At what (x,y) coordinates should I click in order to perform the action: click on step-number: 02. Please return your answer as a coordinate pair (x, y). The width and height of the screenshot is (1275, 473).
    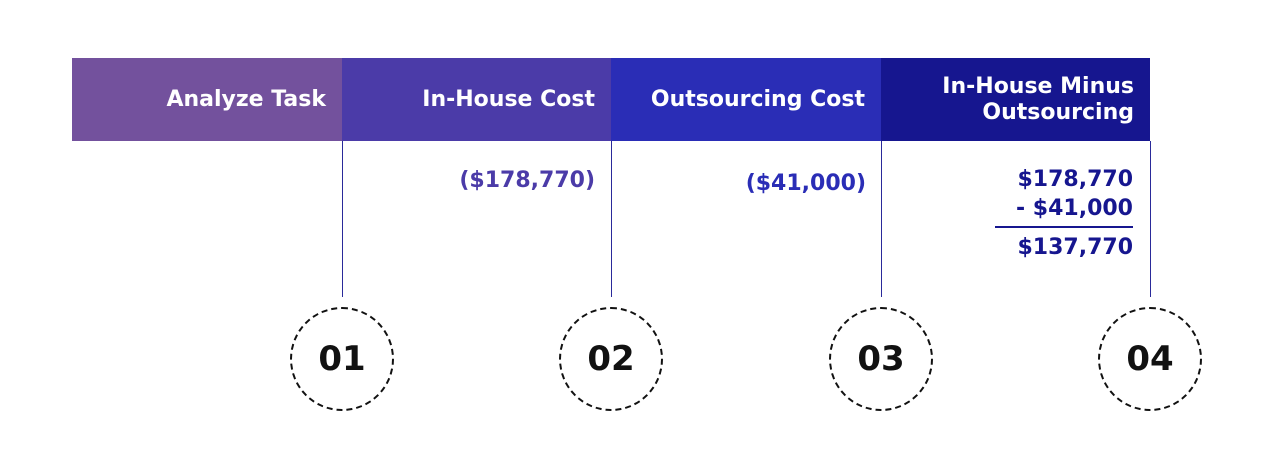
    Looking at the image, I should click on (611, 359).